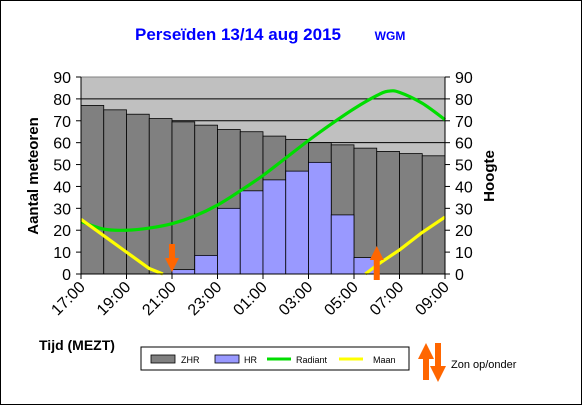 The width and height of the screenshot is (582, 409). Describe the element at coordinates (77, 345) in the screenshot. I see `x-axis-label: Tijd (MEZT)` at that location.